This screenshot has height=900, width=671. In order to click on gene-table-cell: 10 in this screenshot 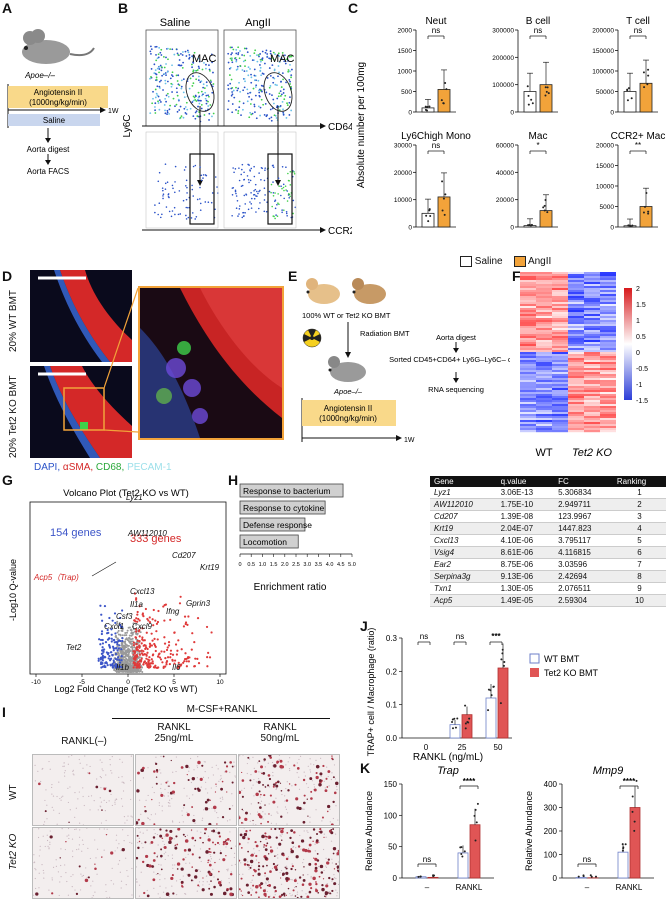, I will do `click(639, 600)`.